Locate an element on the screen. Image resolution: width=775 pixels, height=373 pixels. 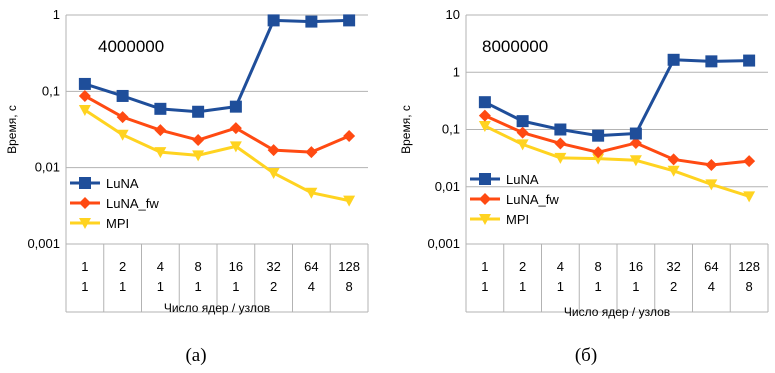
x-tick-label-cores: 128 is located at coordinates (749, 266).